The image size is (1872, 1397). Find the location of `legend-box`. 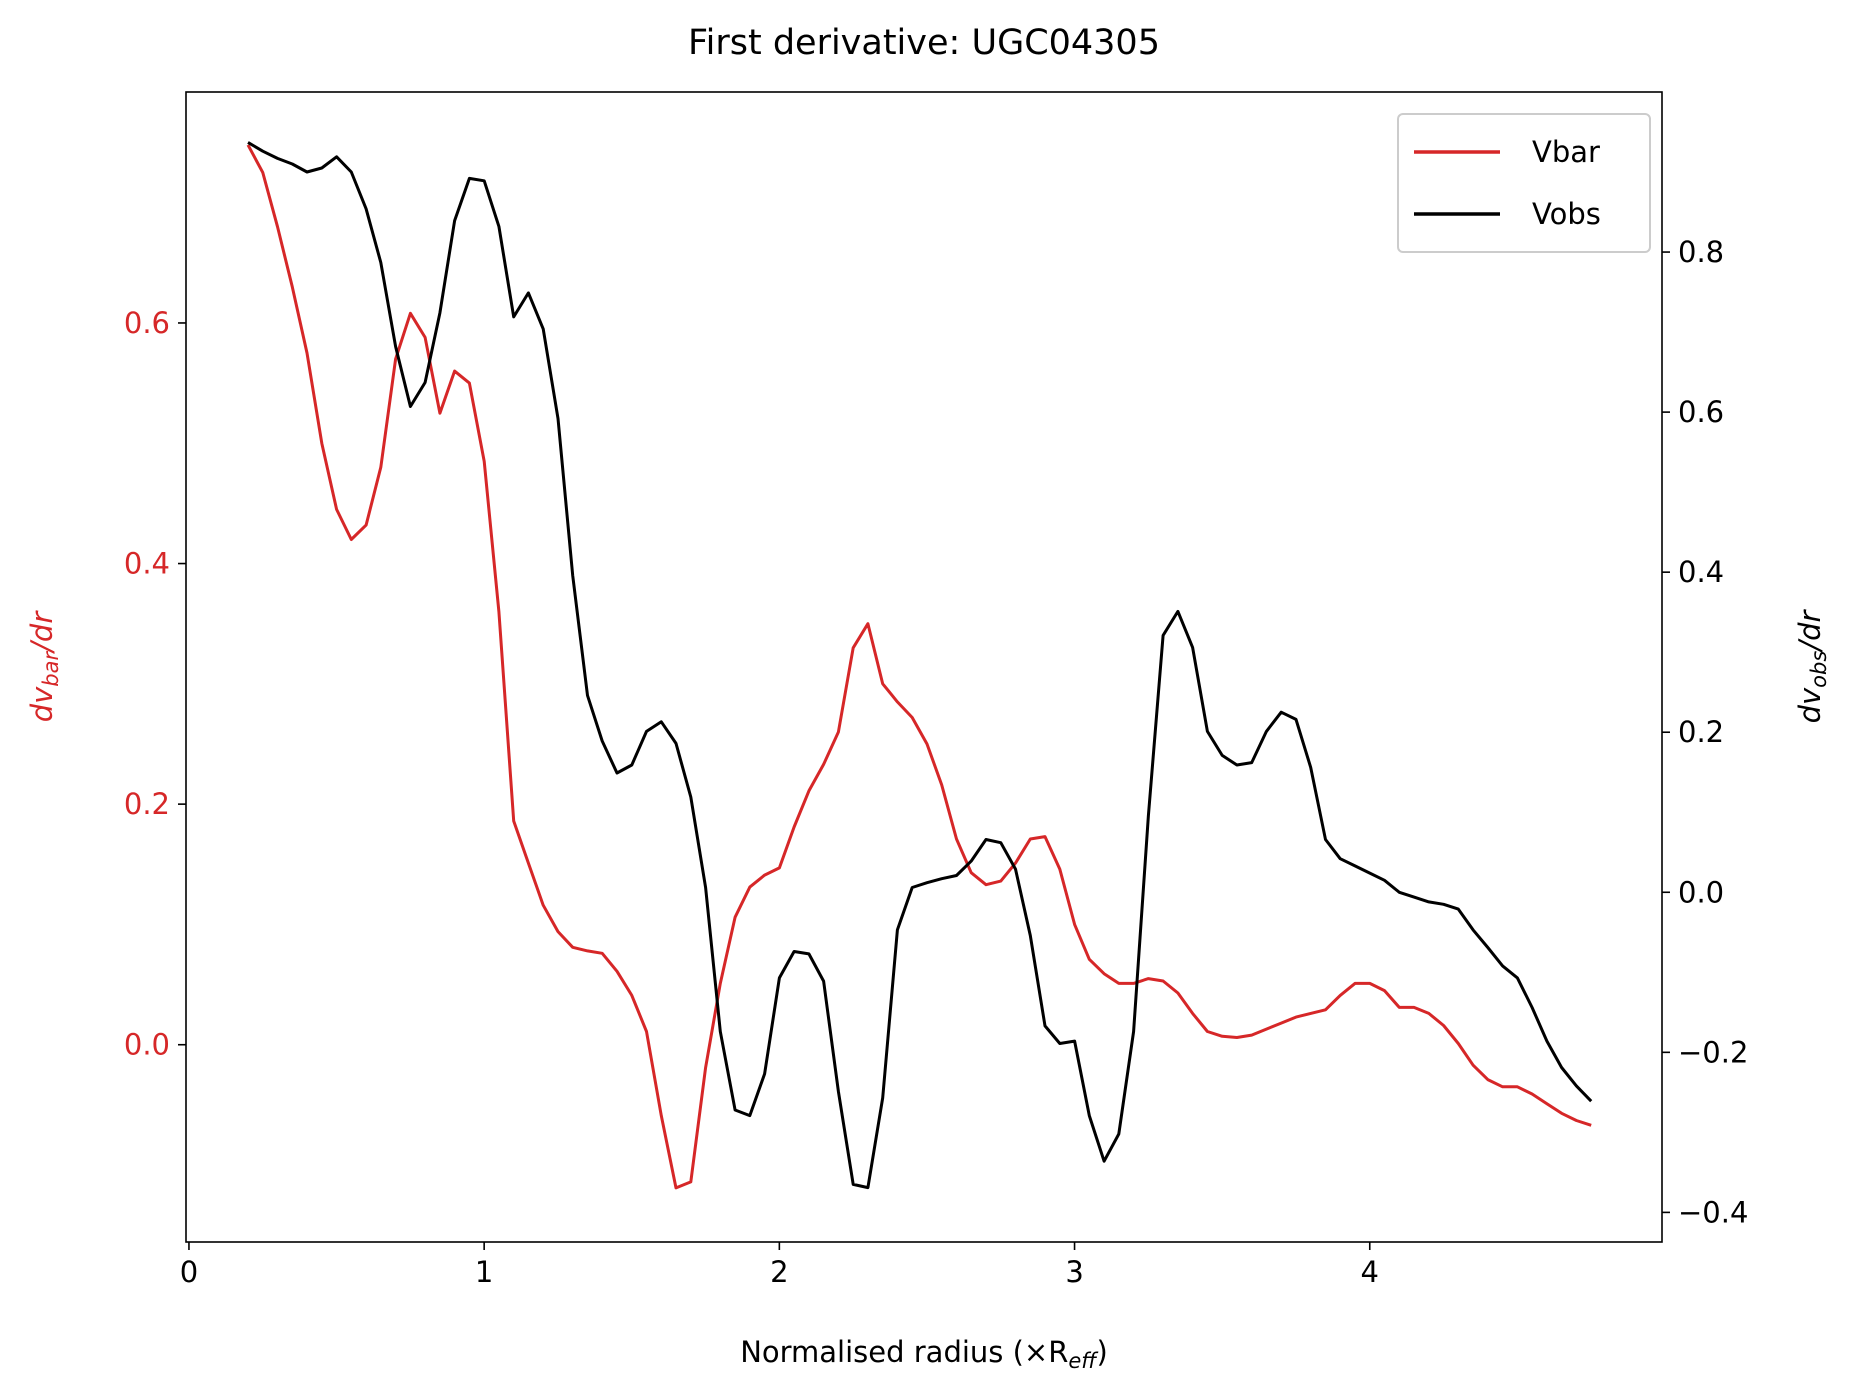

legend-box is located at coordinates (1524, 183).